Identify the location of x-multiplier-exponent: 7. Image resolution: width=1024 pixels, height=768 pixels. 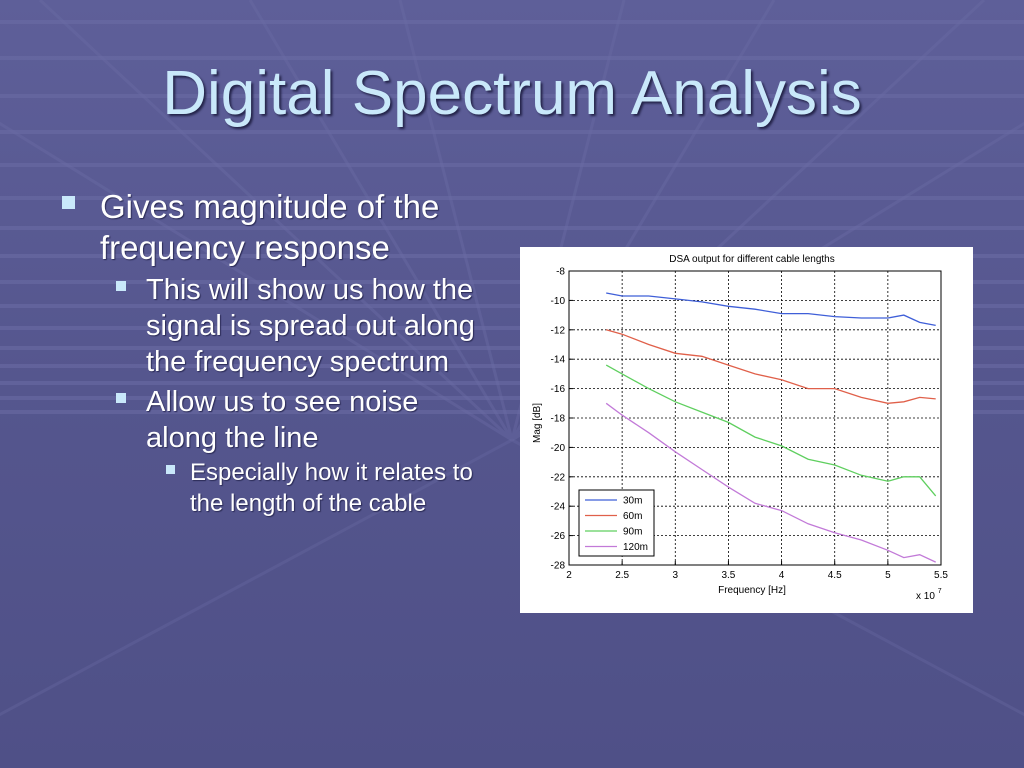
(940, 591).